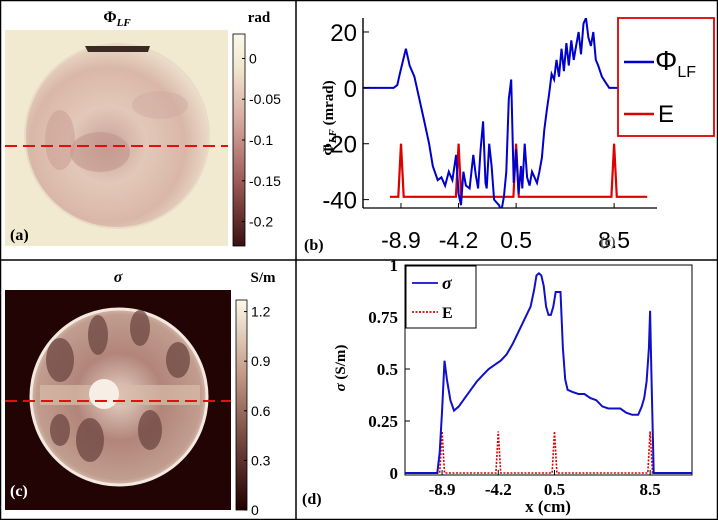 The image size is (718, 520). Describe the element at coordinates (650, 489) in the screenshot. I see `panel-d-xtick-label: 8.5` at that location.